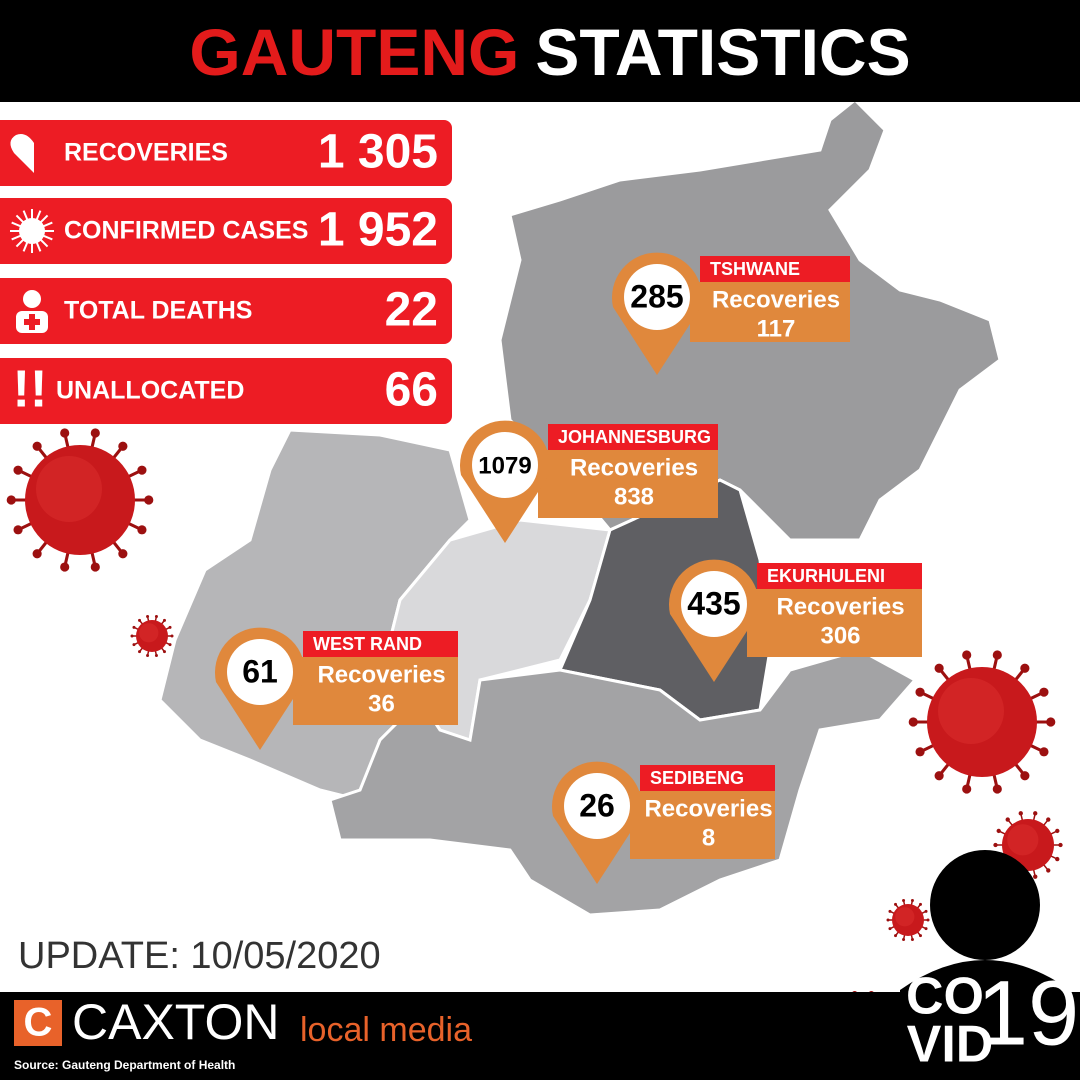  What do you see at coordinates (840, 635) in the screenshot?
I see `recoveries-value: 306` at bounding box center [840, 635].